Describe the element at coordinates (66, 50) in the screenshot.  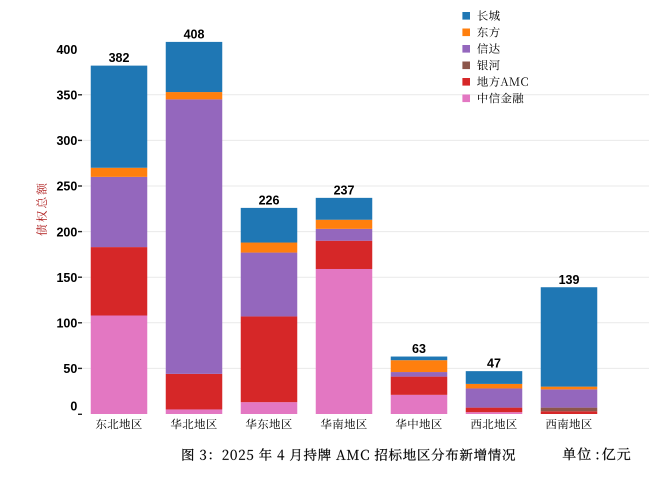
I see `svg-text: 400` at that location.